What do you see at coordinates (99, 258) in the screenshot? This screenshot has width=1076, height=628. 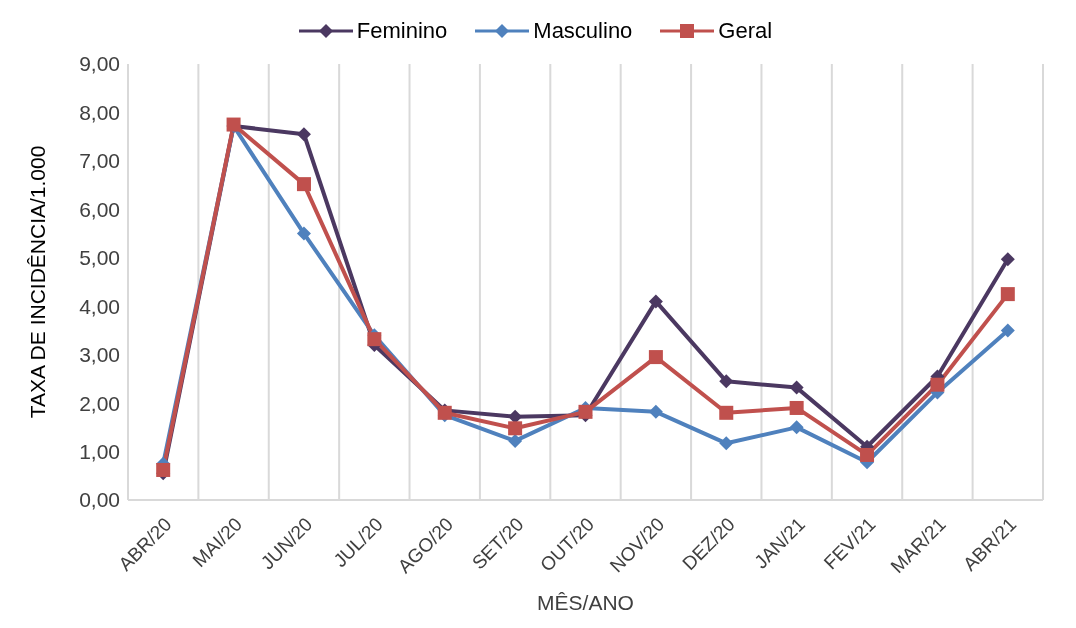 I see `y-tick-label: 5,00` at bounding box center [99, 258].